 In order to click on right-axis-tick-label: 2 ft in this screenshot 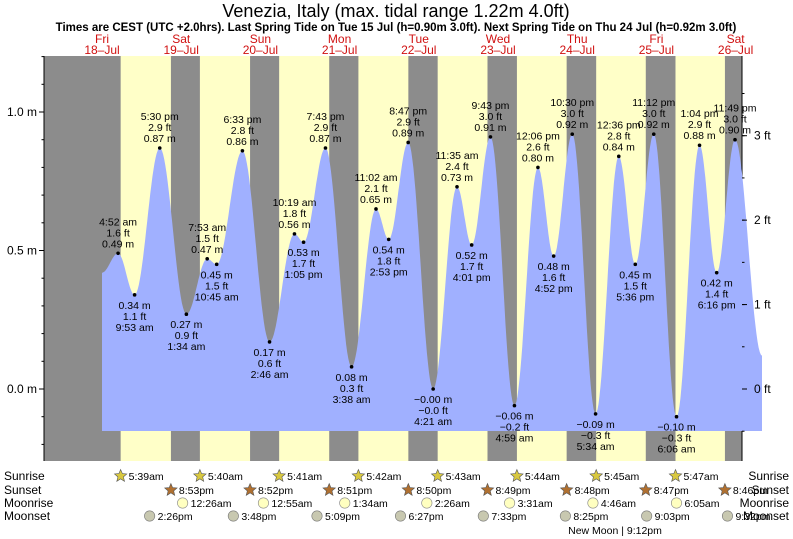, I will do `click(762, 220)`.